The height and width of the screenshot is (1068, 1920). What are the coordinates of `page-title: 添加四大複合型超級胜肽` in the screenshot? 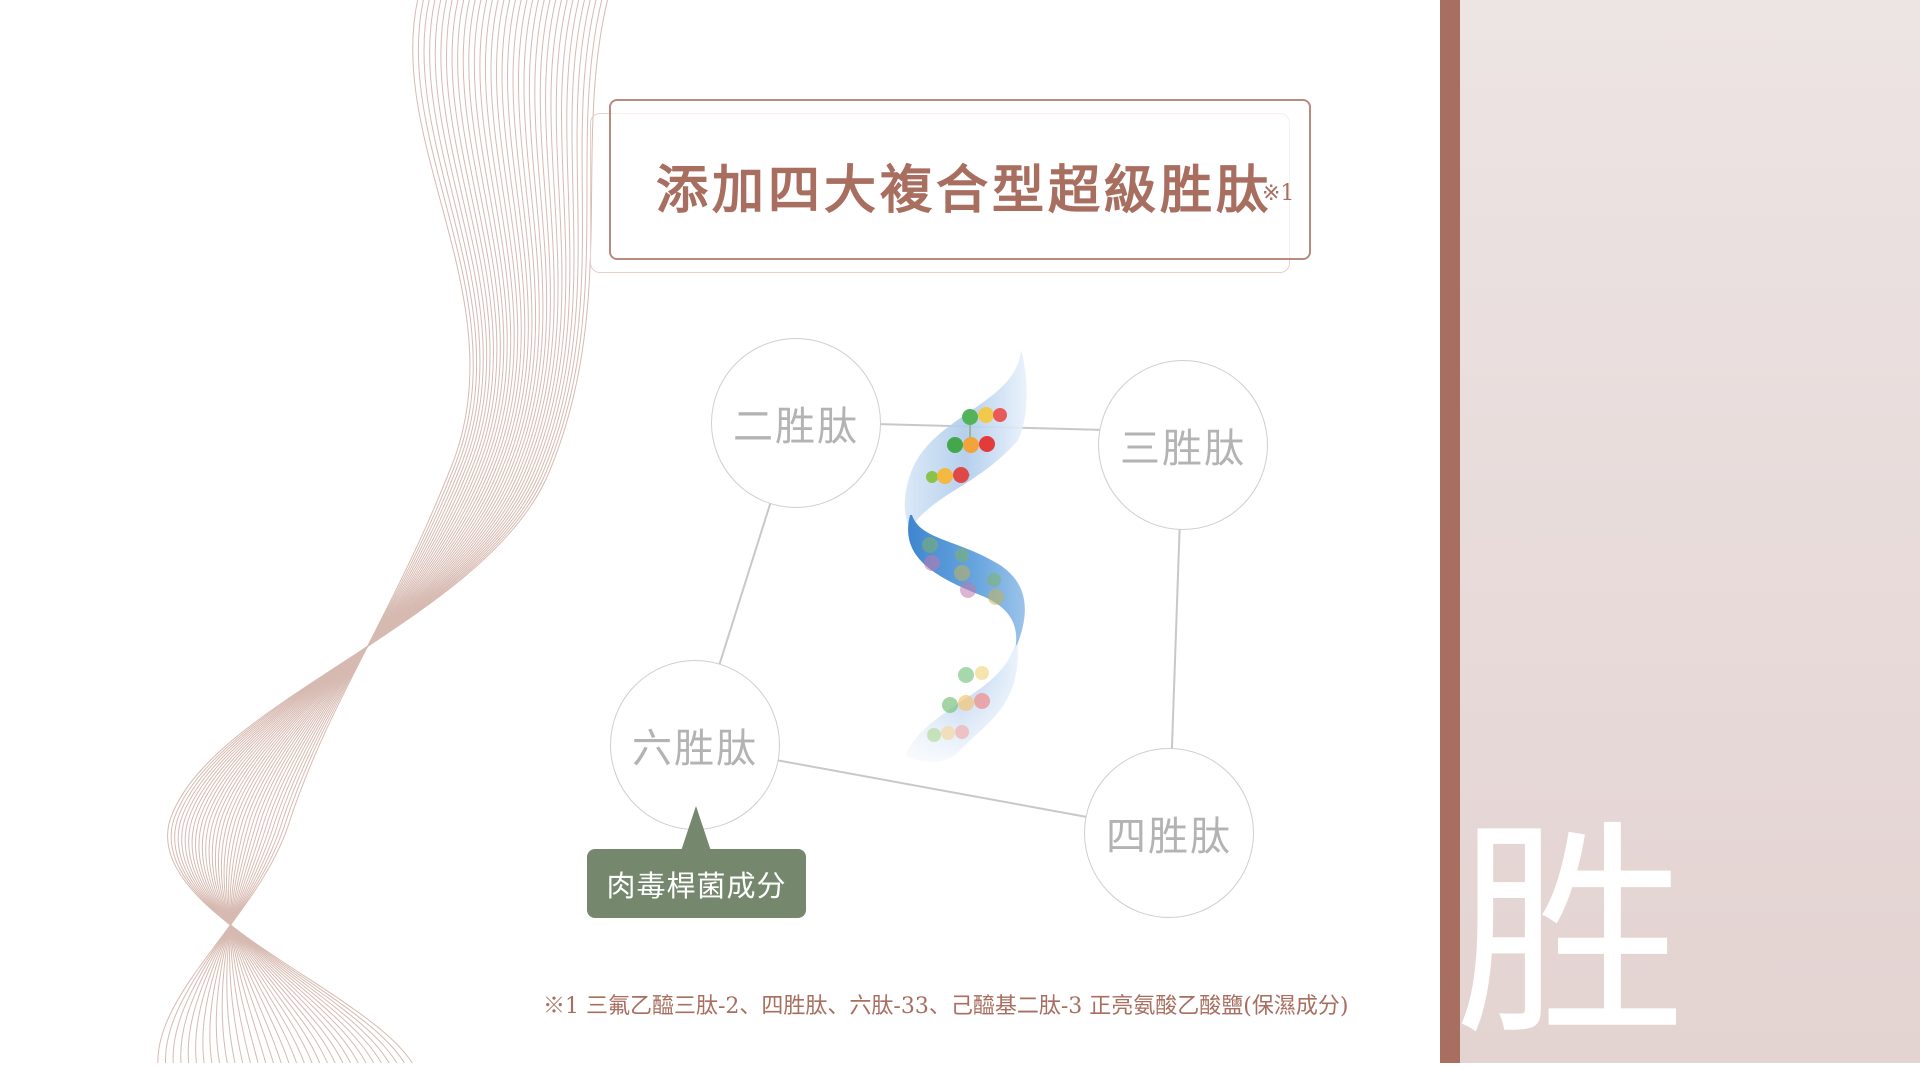 It's located at (964, 190).